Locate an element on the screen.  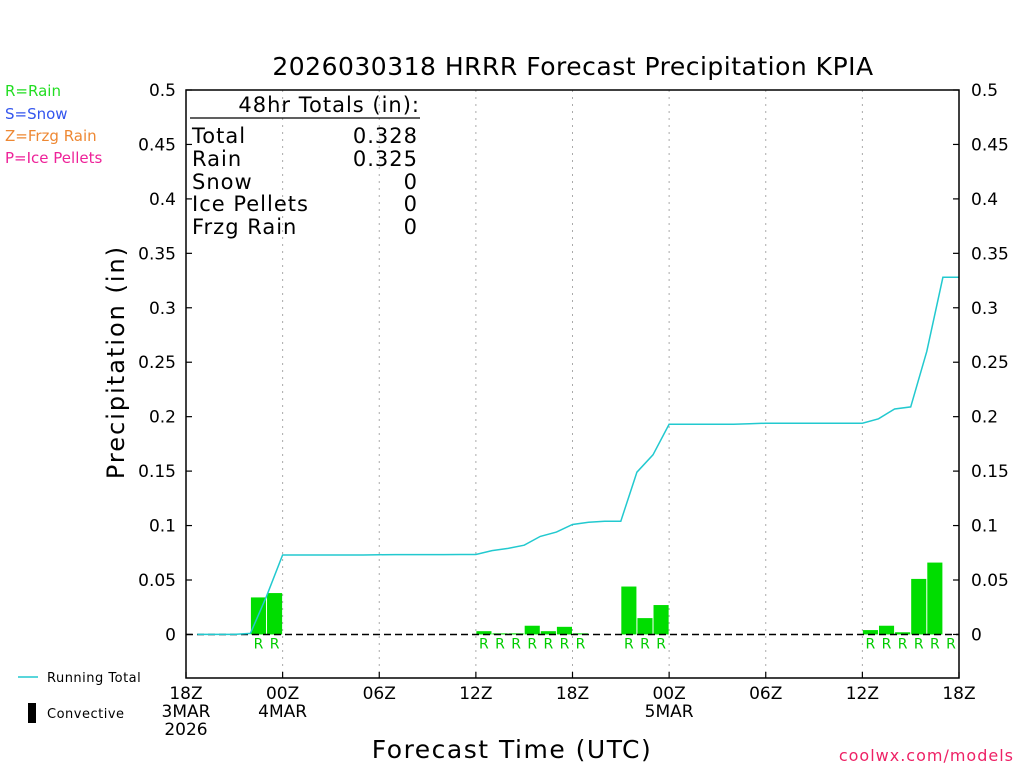
y-tick-label-right: 0.2 is located at coordinates (984, 418).